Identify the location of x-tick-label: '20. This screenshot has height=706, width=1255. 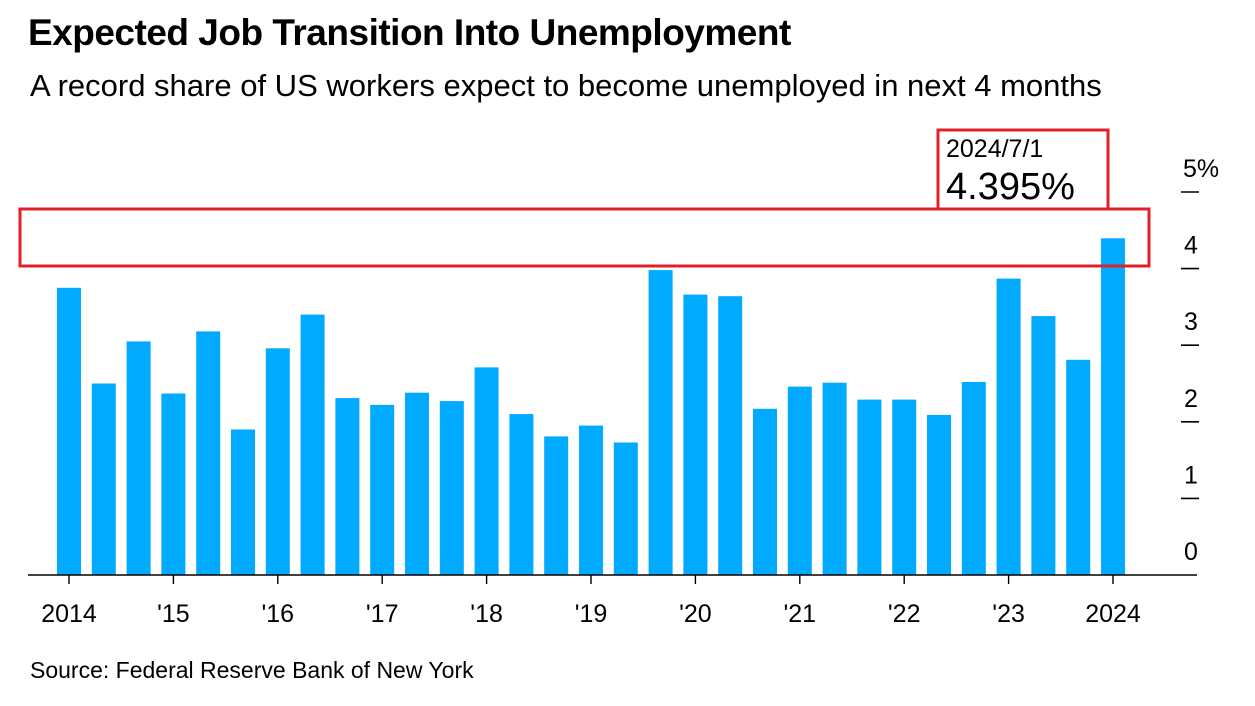
(695, 614).